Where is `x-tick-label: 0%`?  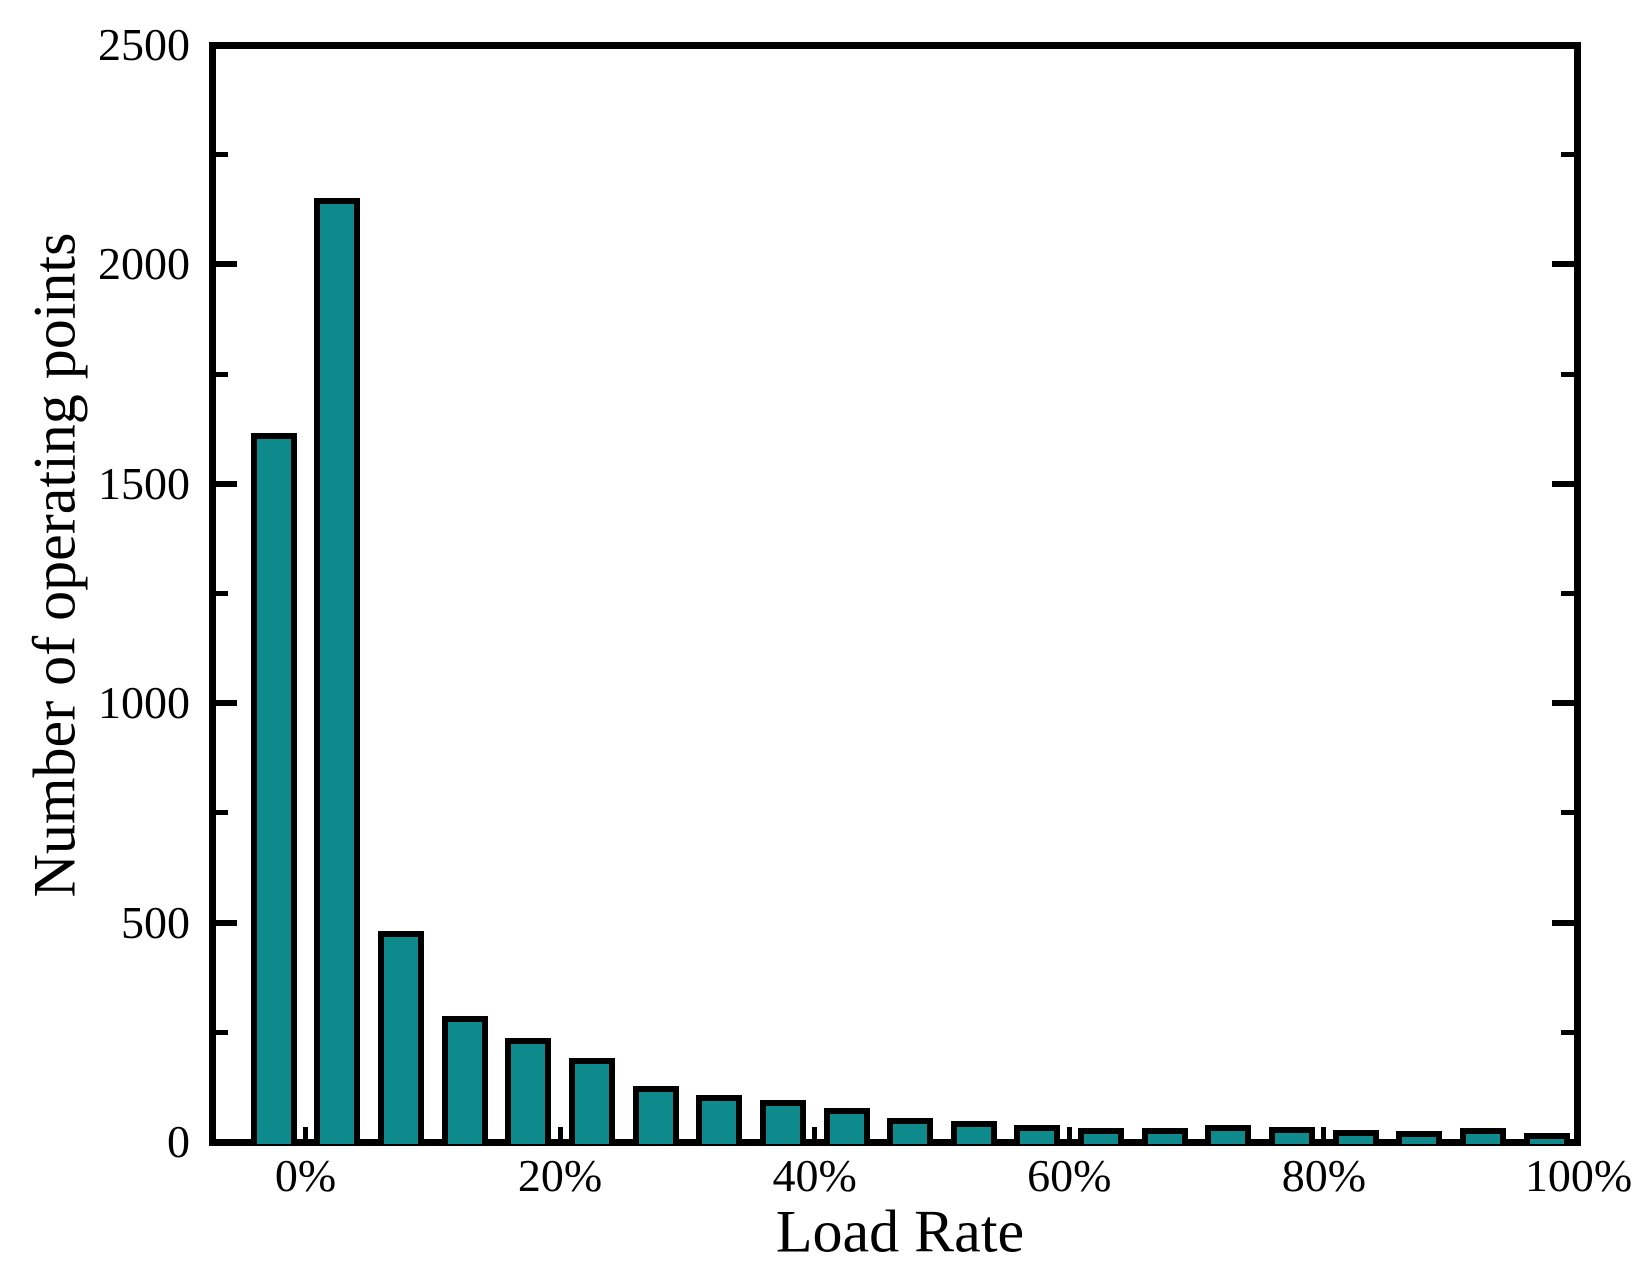
x-tick-label: 0% is located at coordinates (305, 1175).